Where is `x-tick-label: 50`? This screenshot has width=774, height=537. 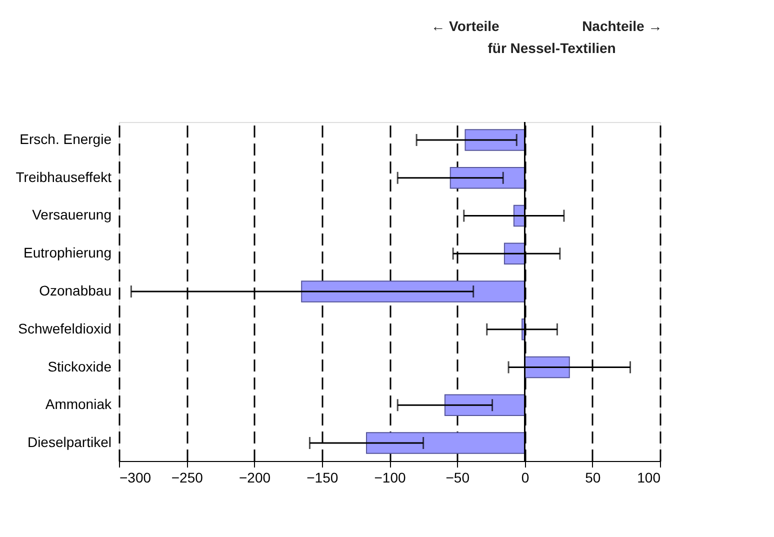 x-tick-label: 50 is located at coordinates (593, 478).